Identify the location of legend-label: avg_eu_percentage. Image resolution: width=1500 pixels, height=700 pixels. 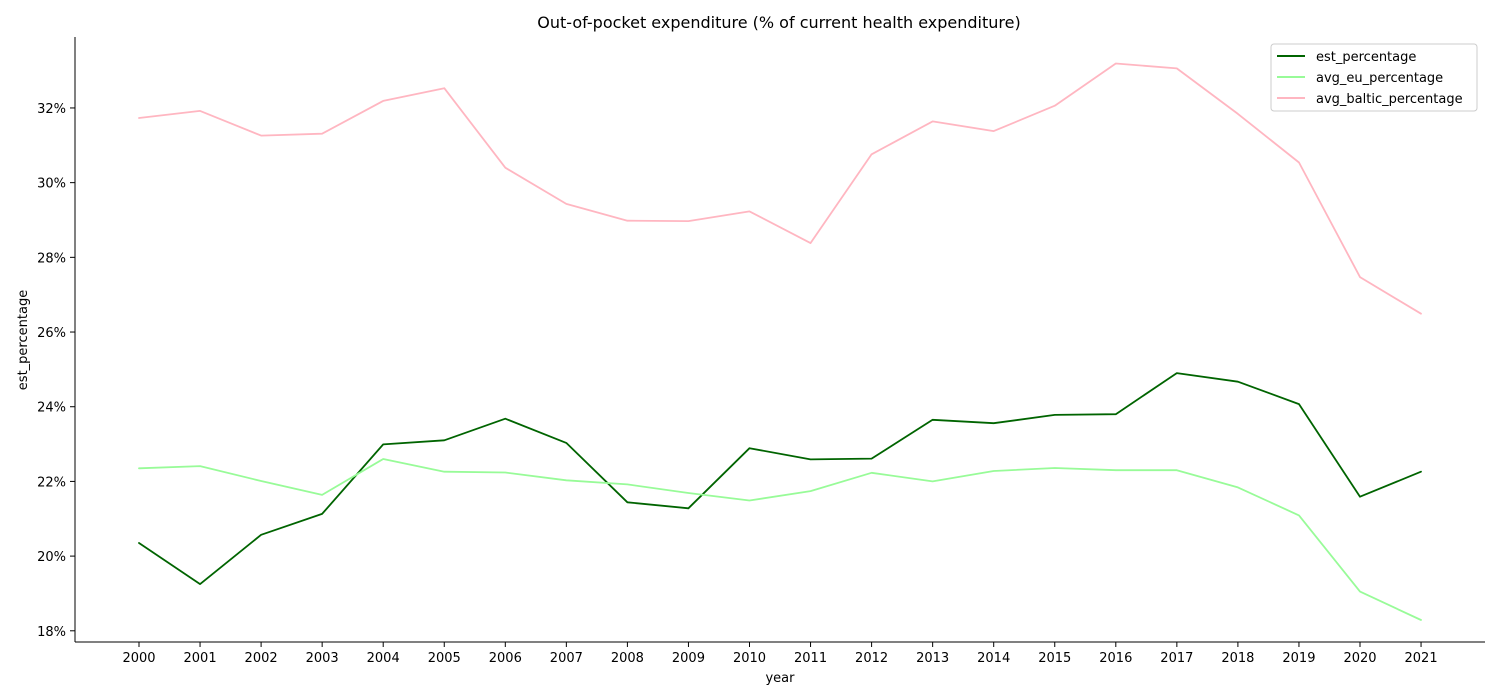
(1379, 78).